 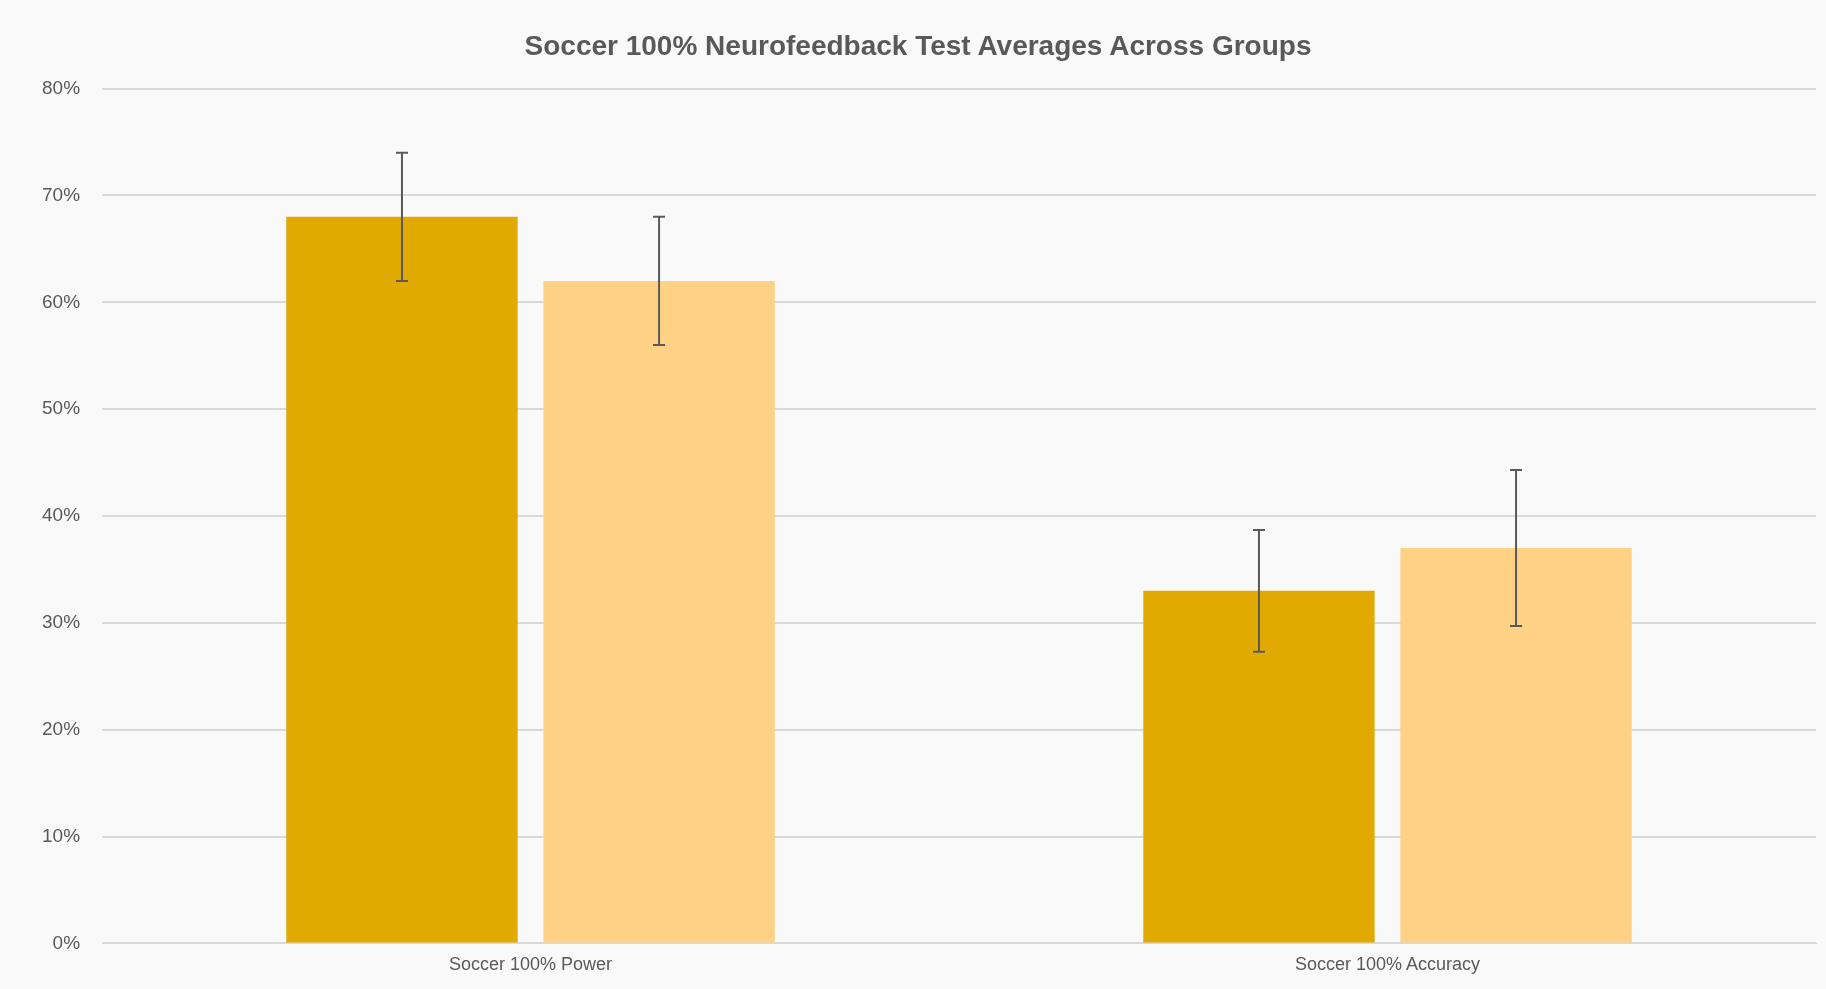 What do you see at coordinates (918, 45) in the screenshot?
I see `chart-title: Soccer 100% Neurofeedback Test Averages Across Groups` at bounding box center [918, 45].